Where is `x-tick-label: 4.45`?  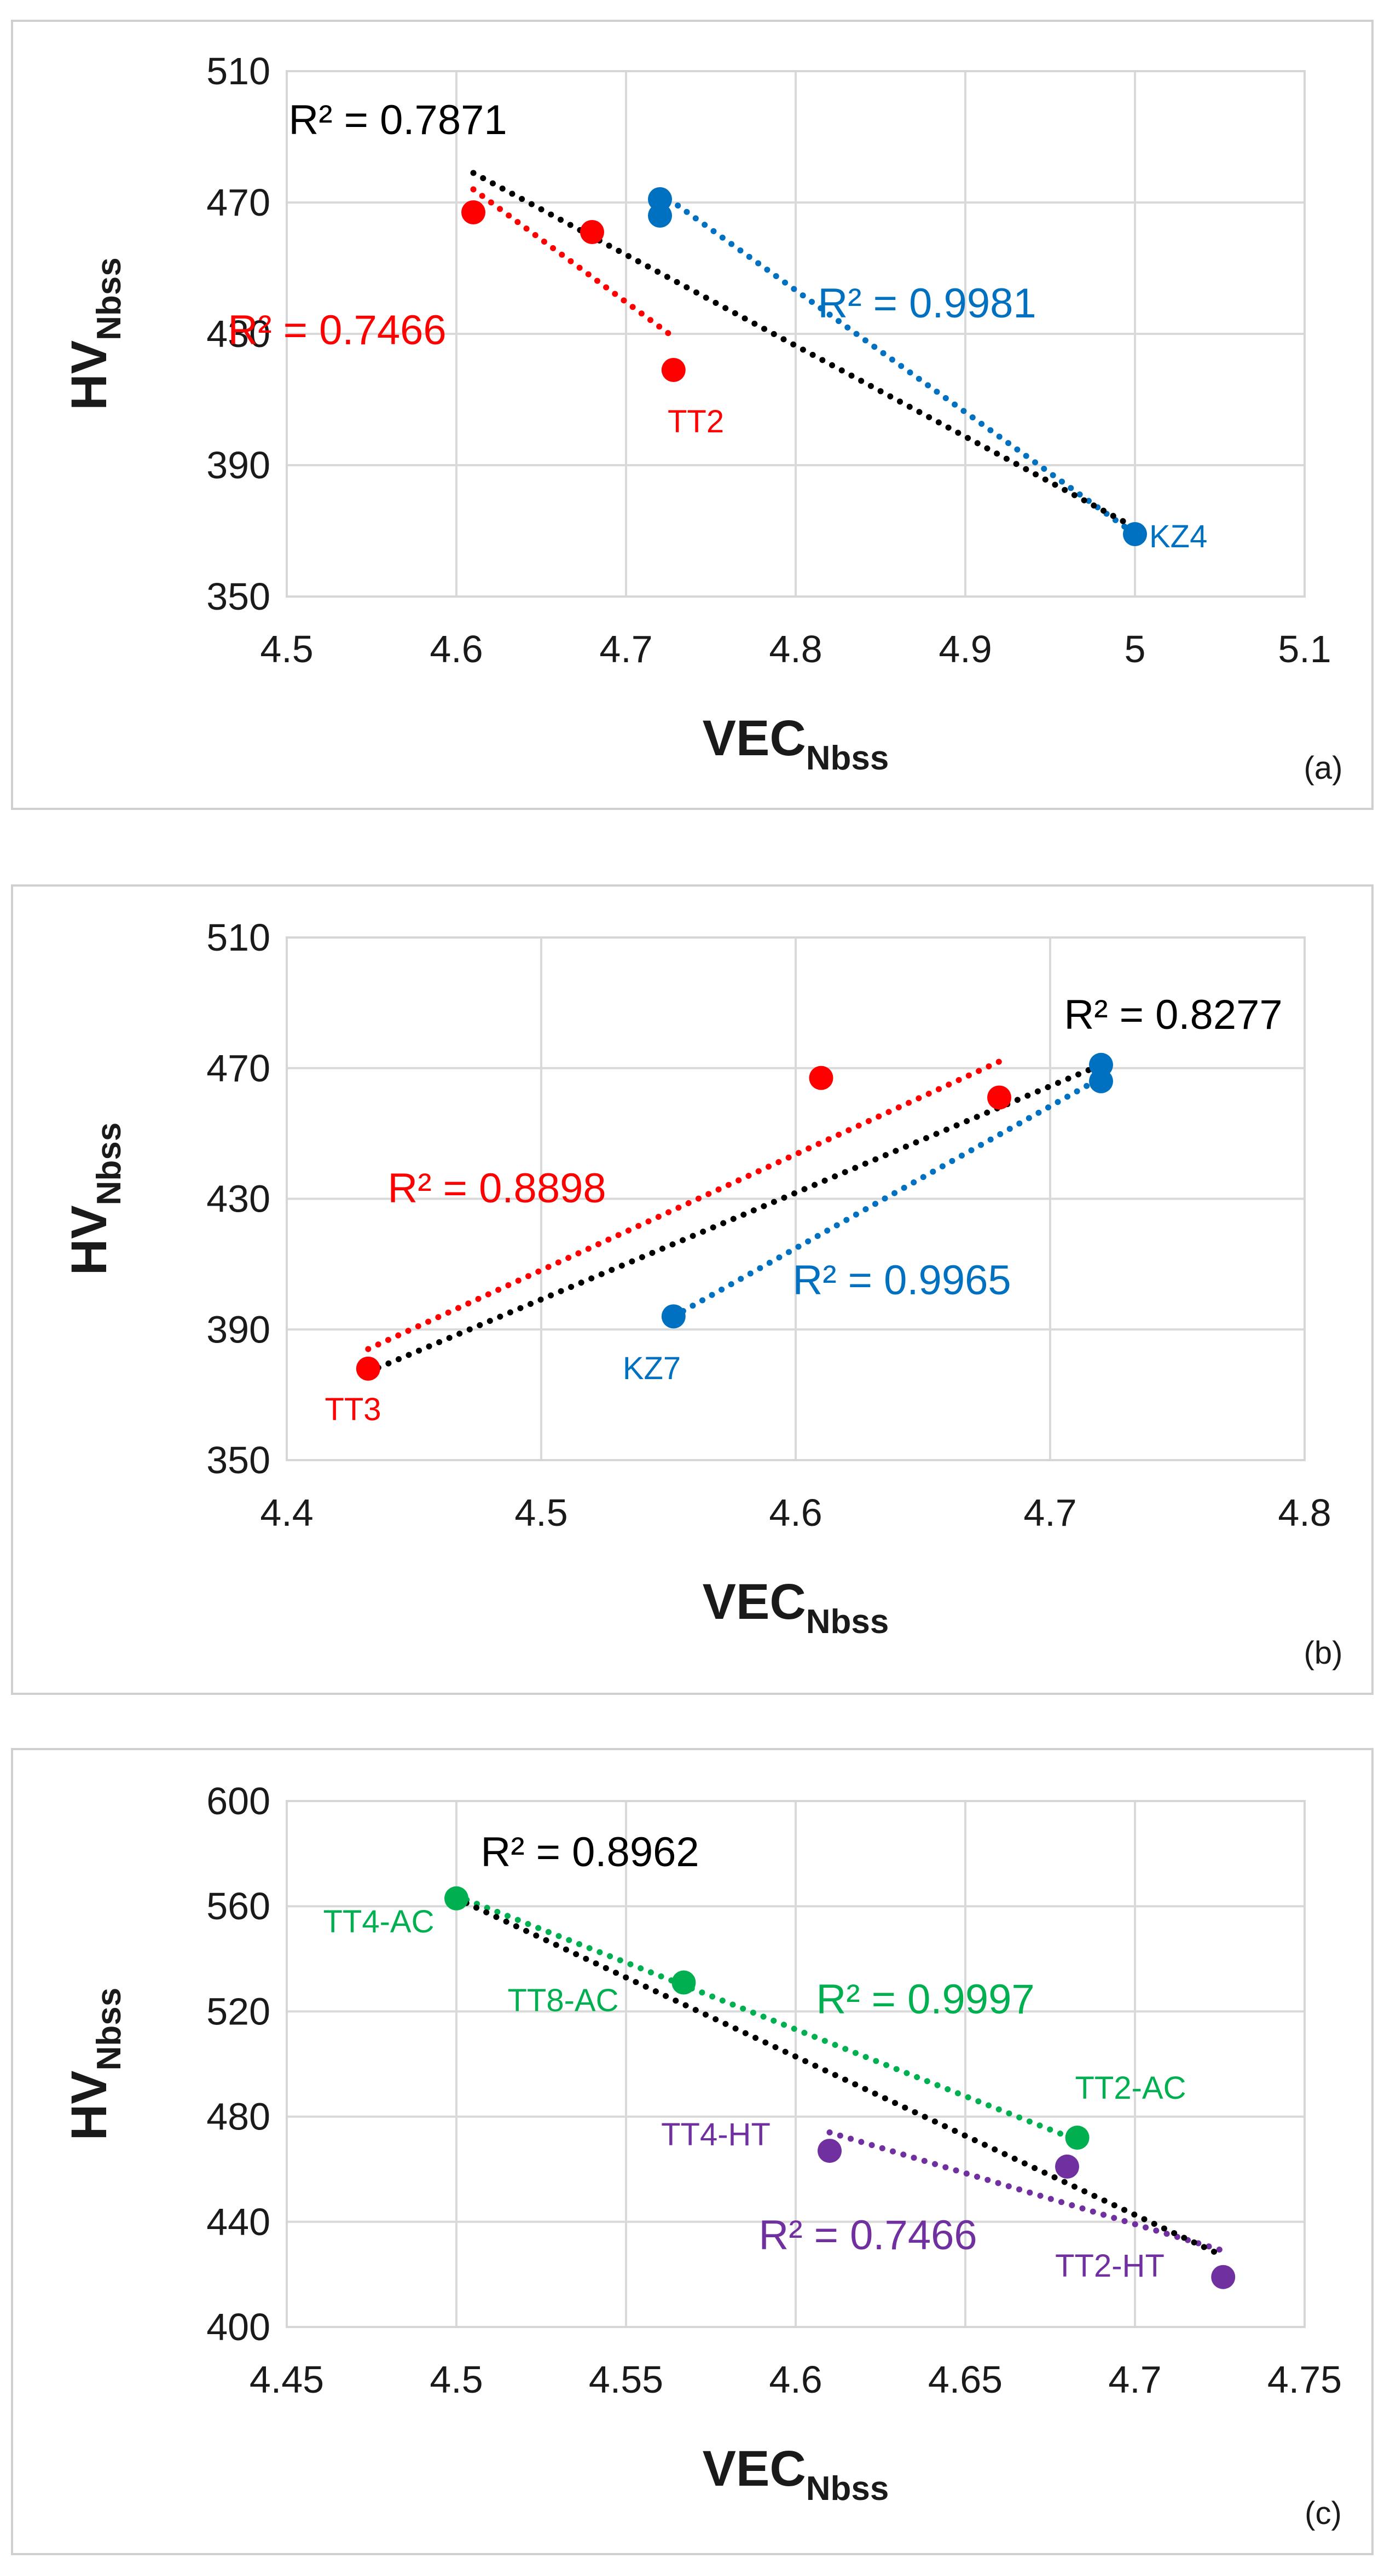
x-tick-label: 4.45 is located at coordinates (287, 2379).